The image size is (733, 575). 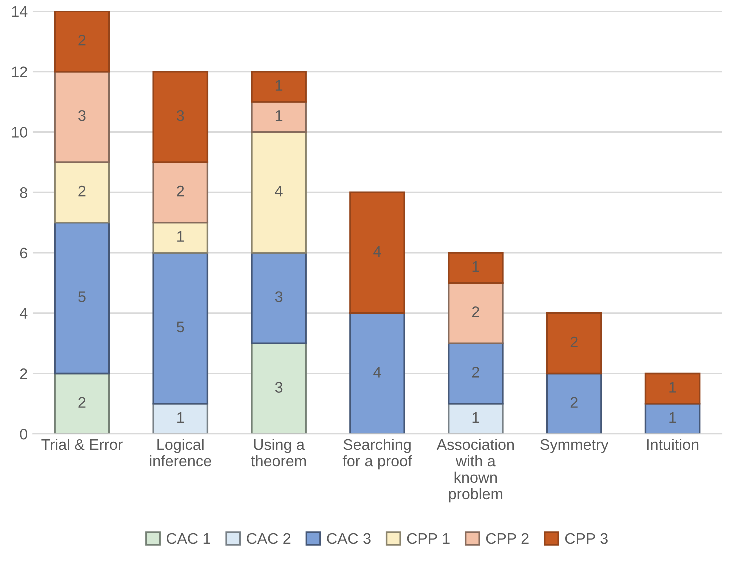 I want to click on y-tick-label: 0, so click(x=24, y=434).